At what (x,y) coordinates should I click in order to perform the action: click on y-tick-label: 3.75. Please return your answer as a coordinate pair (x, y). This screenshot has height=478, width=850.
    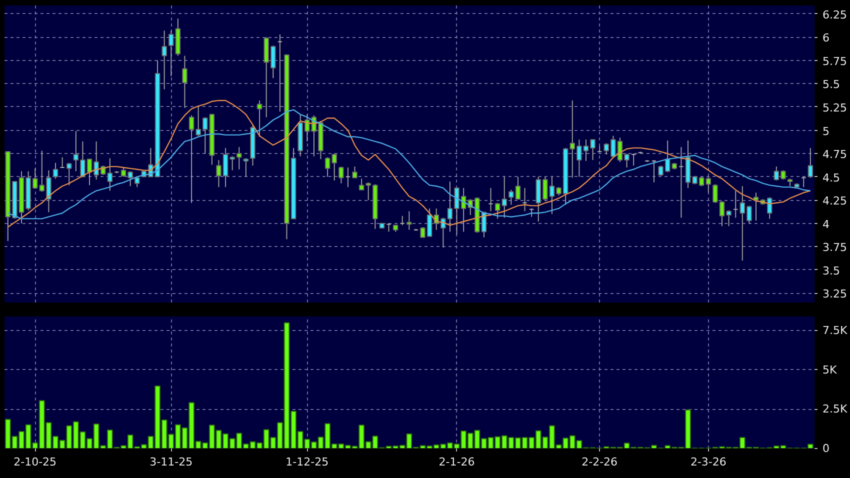
    Looking at the image, I should click on (834, 247).